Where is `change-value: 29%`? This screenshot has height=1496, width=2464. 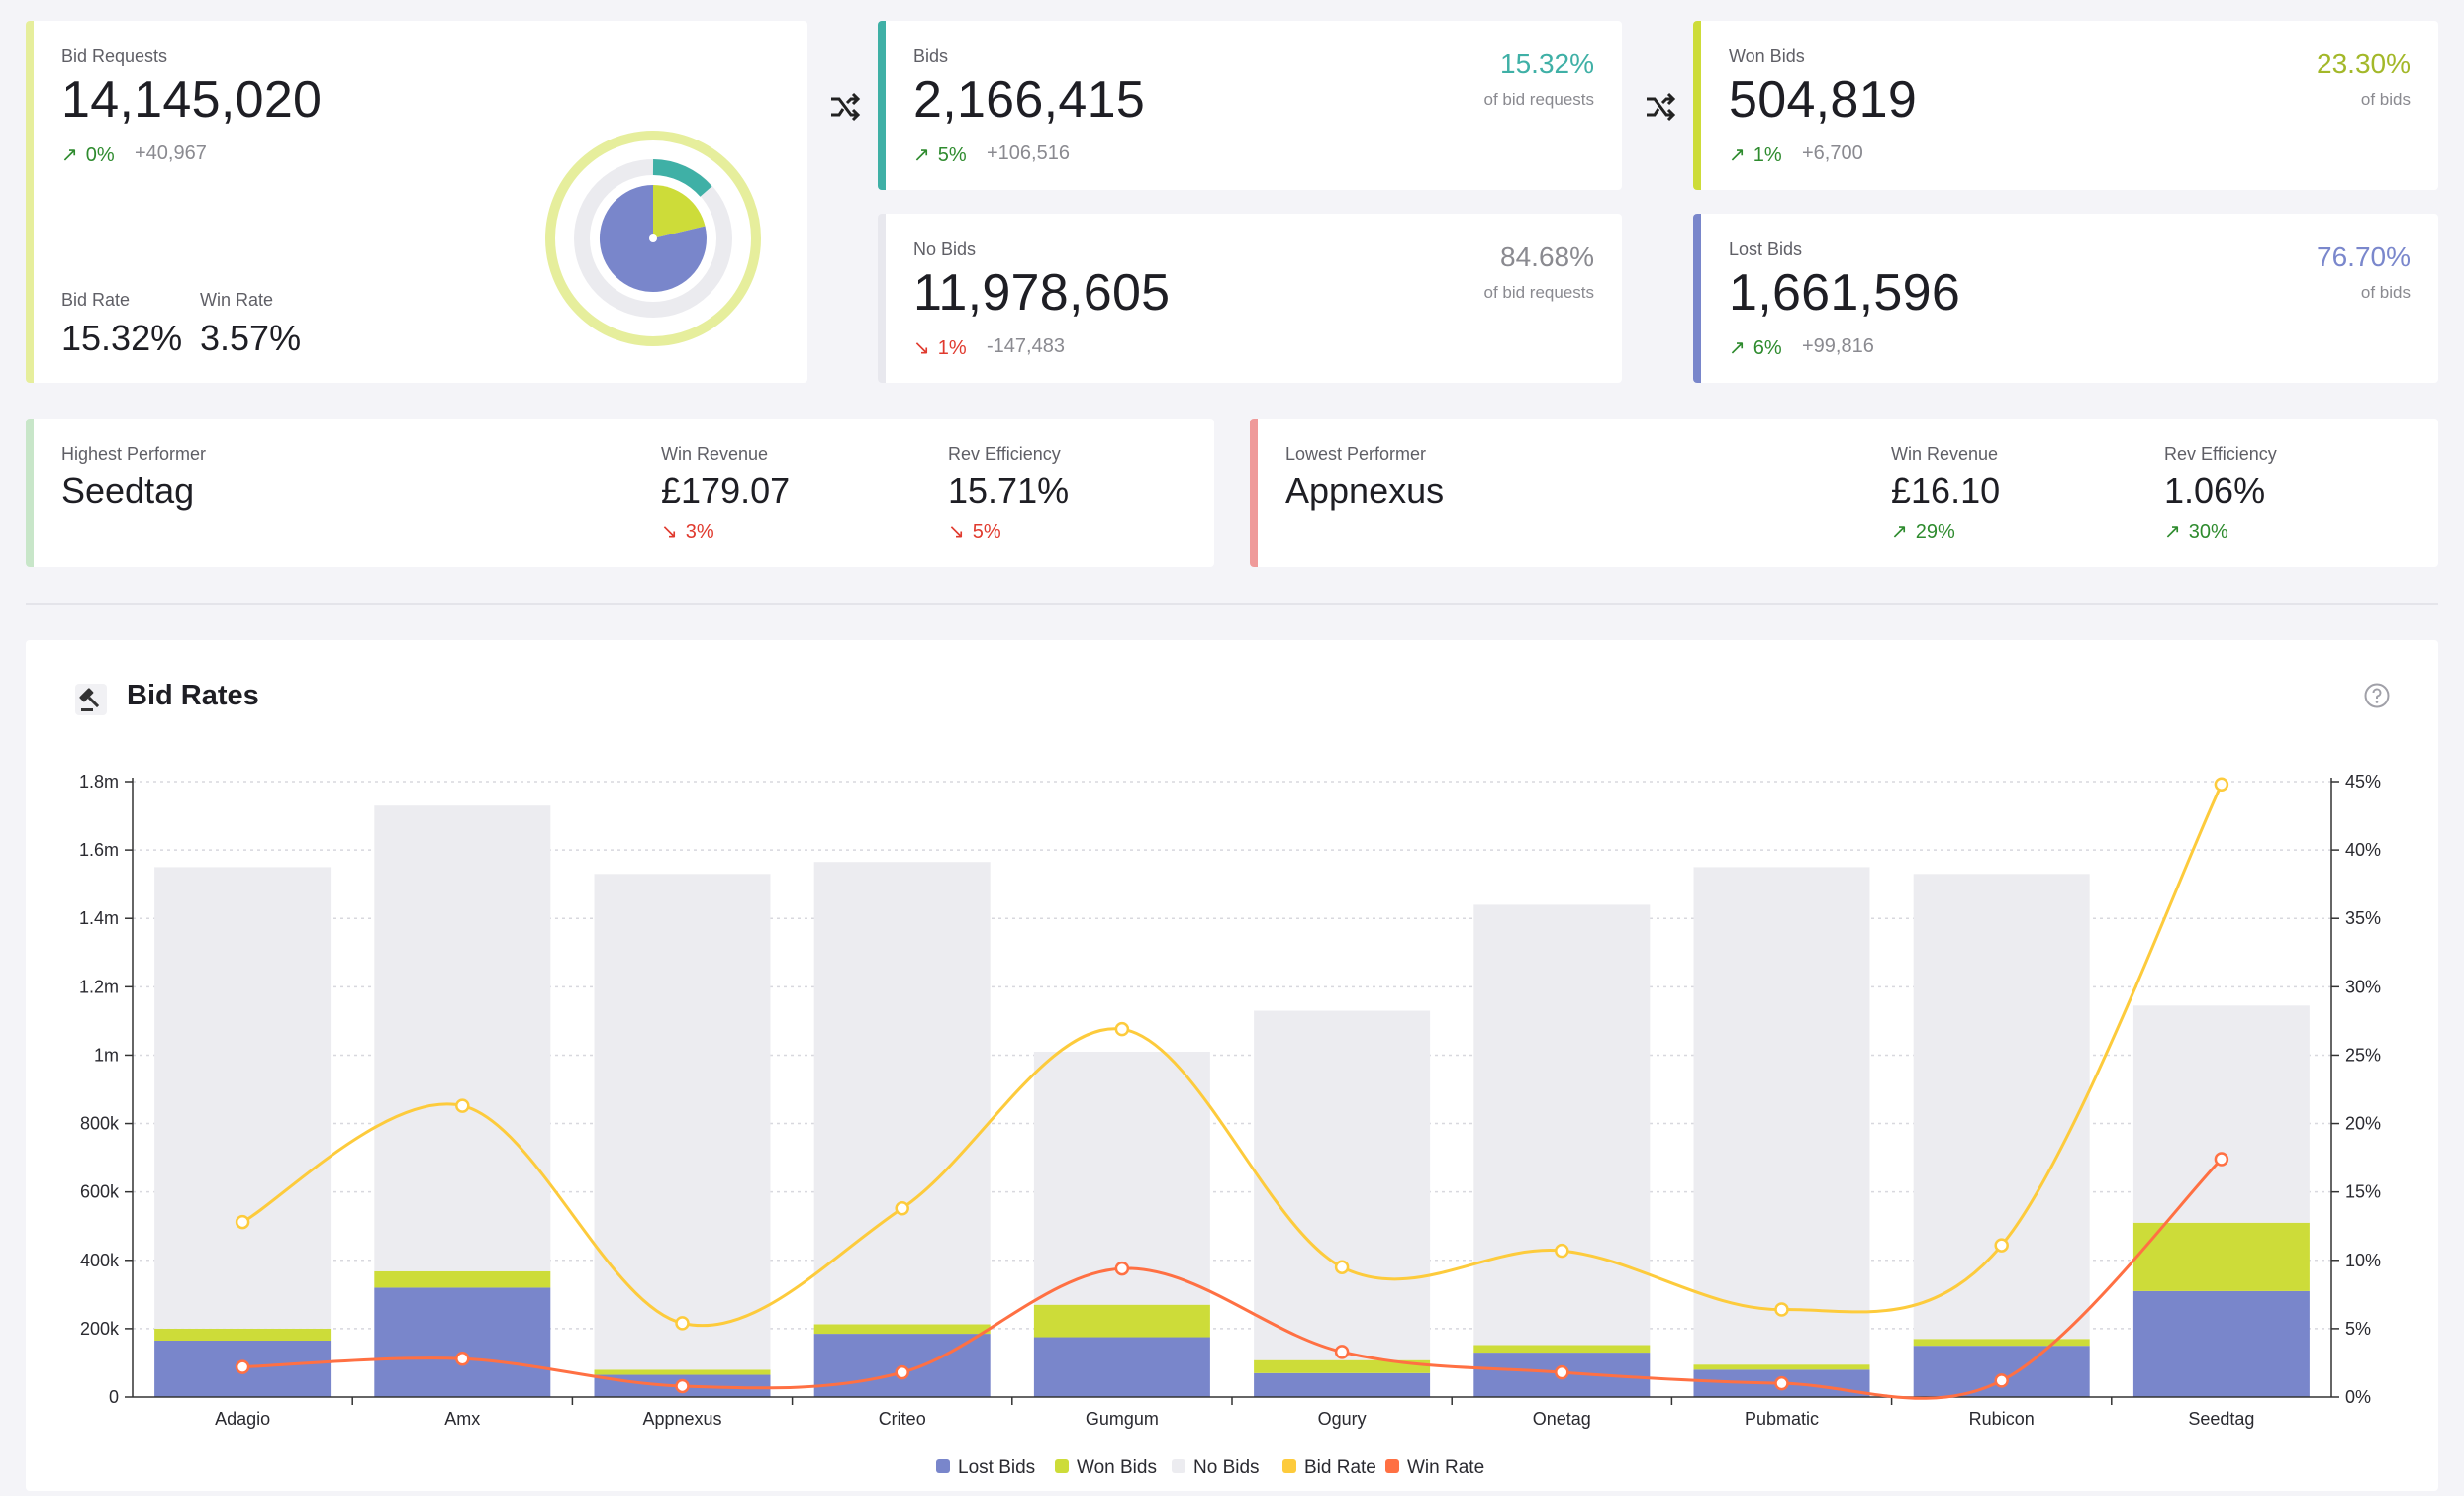
change-value: 29% is located at coordinates (1935, 532).